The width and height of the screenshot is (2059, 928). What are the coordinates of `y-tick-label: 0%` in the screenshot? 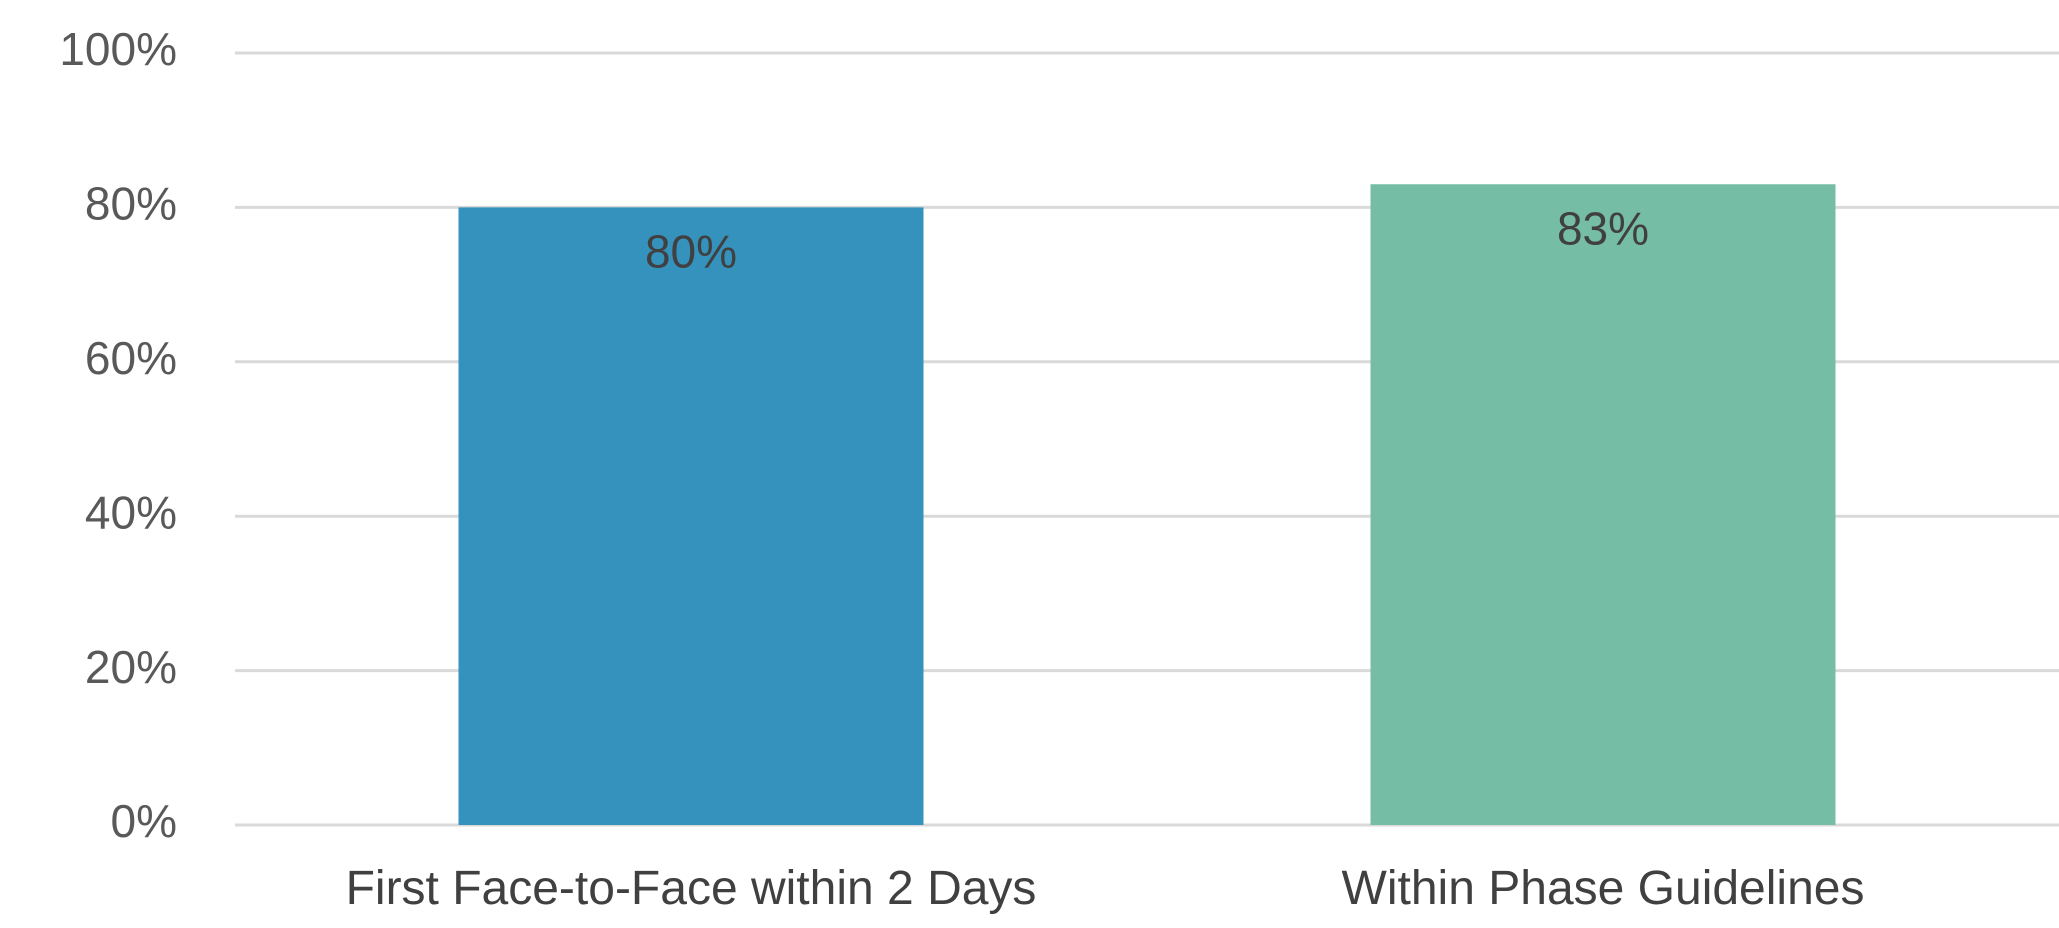 It's located at (144, 821).